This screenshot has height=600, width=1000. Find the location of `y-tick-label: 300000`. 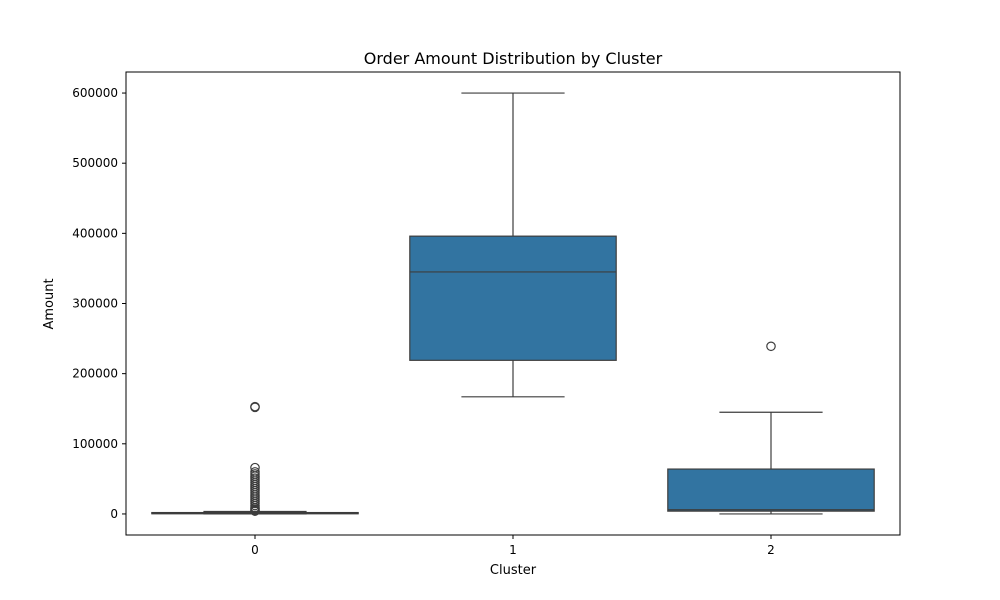

y-tick-label: 300000 is located at coordinates (95, 304).